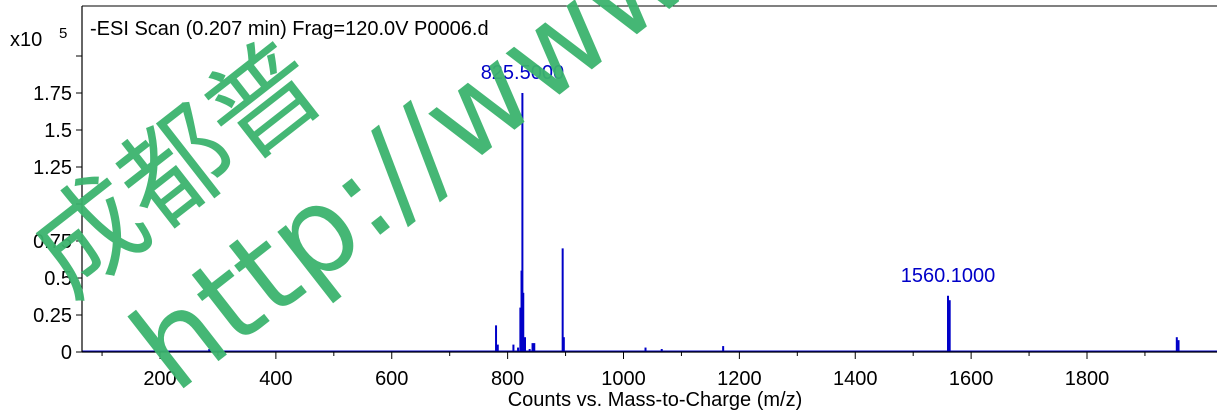  I want to click on x-tick-label: 600, so click(391, 379).